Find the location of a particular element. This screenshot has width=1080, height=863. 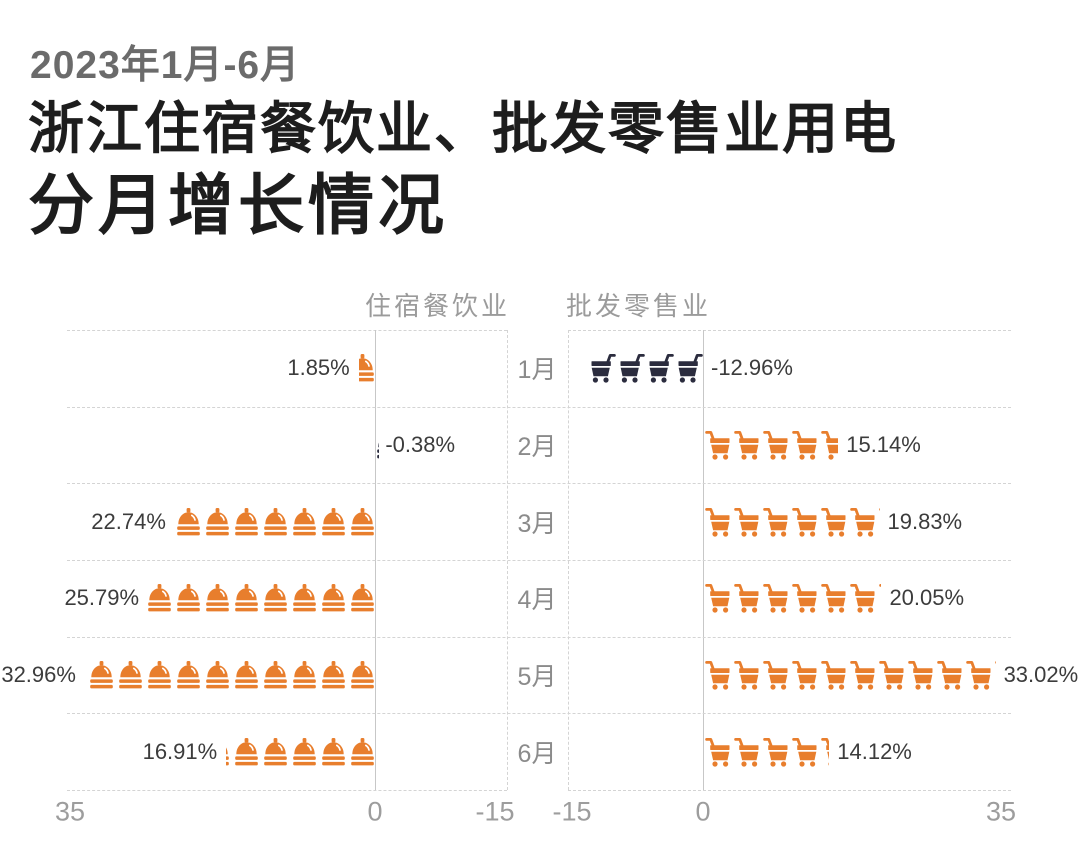

axis-tick-left-chart: -15 is located at coordinates (495, 811).